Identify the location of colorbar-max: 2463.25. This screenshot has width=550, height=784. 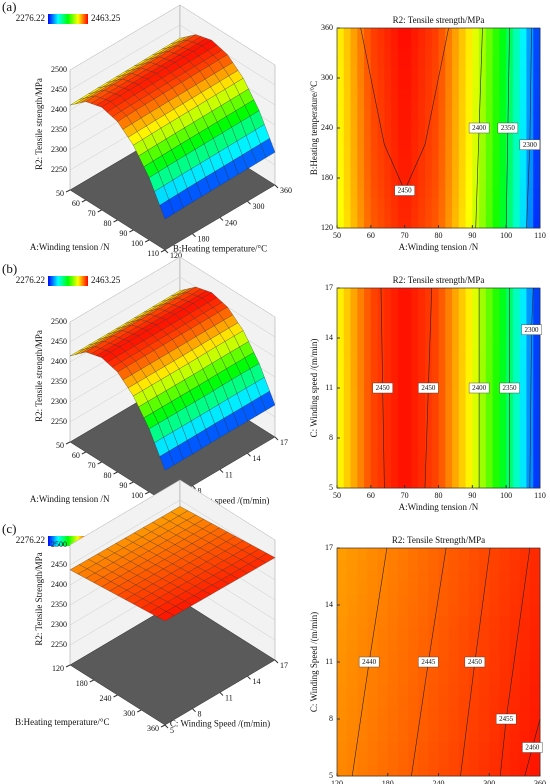
(106, 280).